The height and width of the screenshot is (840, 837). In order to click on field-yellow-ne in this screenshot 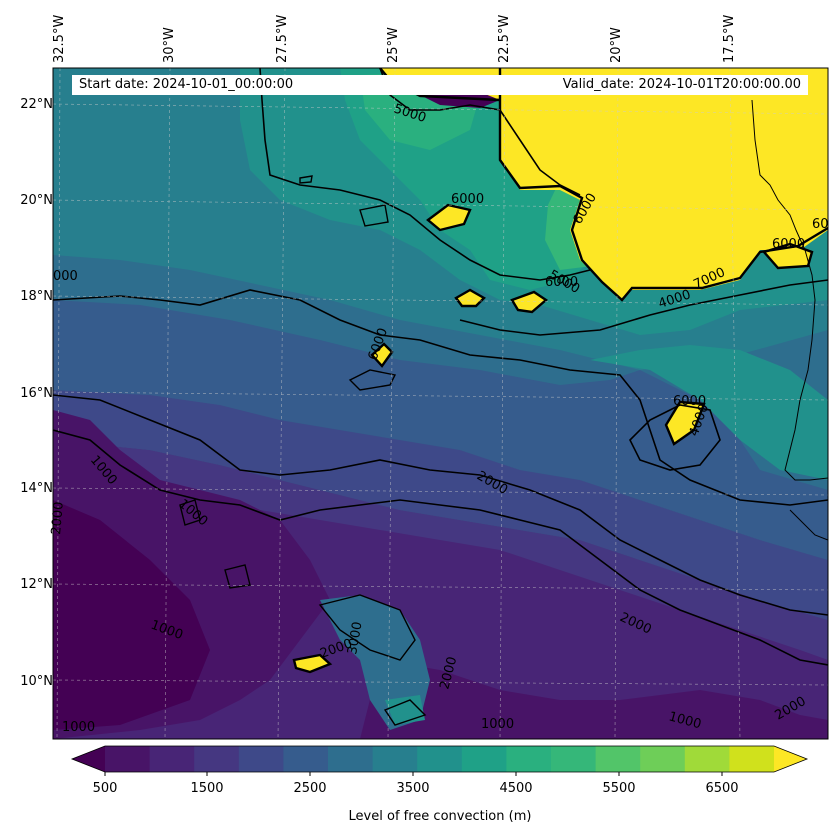, I will do `click(664, 184)`.